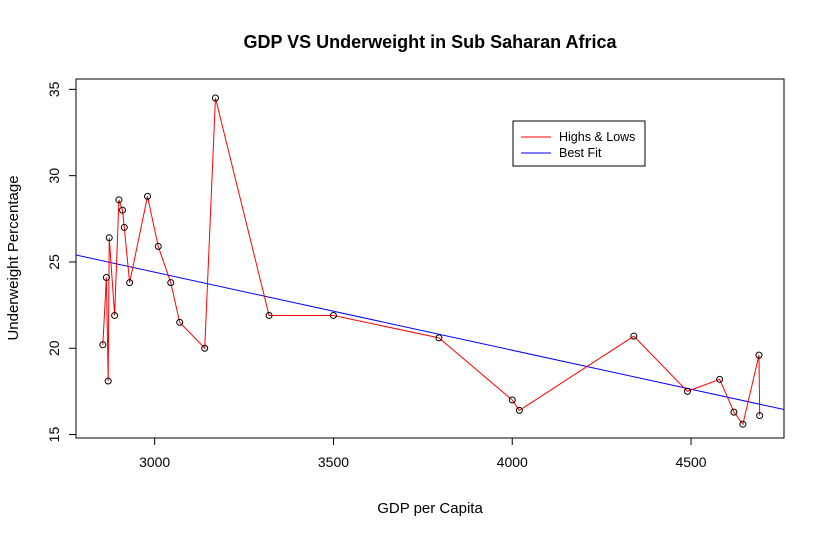 Image resolution: width=825 pixels, height=537 pixels. I want to click on y-tick-label: 35, so click(54, 89).